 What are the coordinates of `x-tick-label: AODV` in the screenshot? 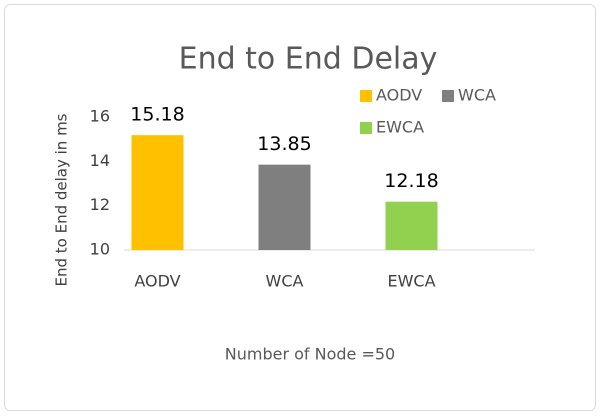 It's located at (157, 281).